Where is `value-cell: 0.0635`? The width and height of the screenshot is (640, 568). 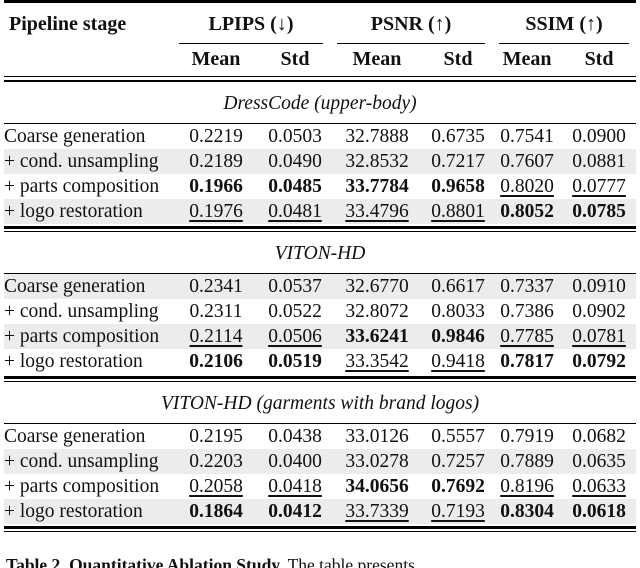
value-cell: 0.0635 is located at coordinates (599, 461).